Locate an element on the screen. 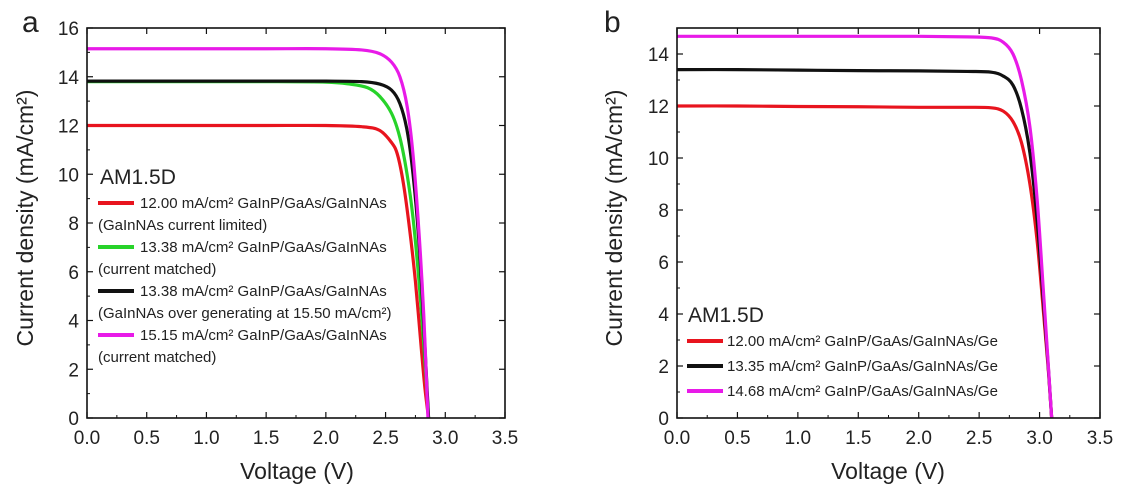 The height and width of the screenshot is (490, 1136). legend-entry-3-line-1: 14.68 mA/cm² GaInP/GaAs/GaInNAs/Ge is located at coordinates (862, 391).